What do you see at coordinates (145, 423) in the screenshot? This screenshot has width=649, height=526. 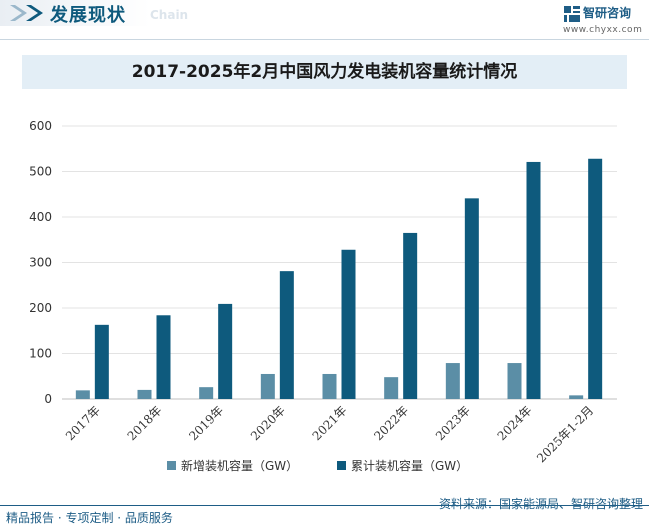 I see `x-tick-label: 2018年` at bounding box center [145, 423].